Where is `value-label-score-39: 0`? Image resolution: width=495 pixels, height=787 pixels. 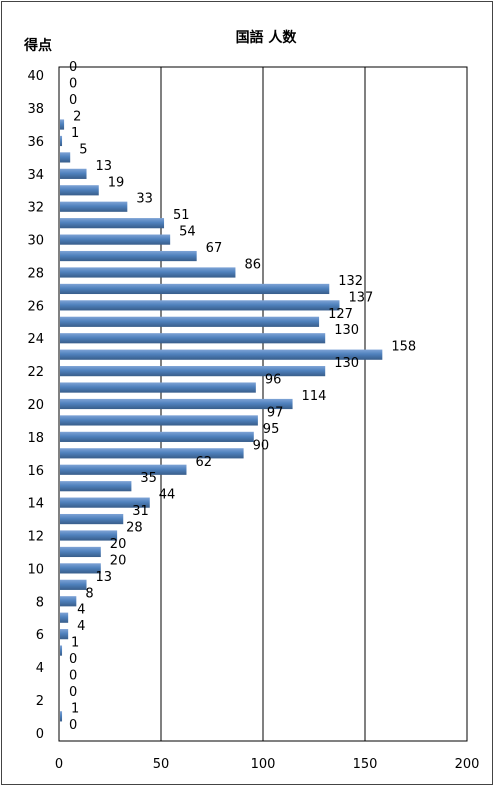 value-label-score-39: 0 is located at coordinates (73, 84).